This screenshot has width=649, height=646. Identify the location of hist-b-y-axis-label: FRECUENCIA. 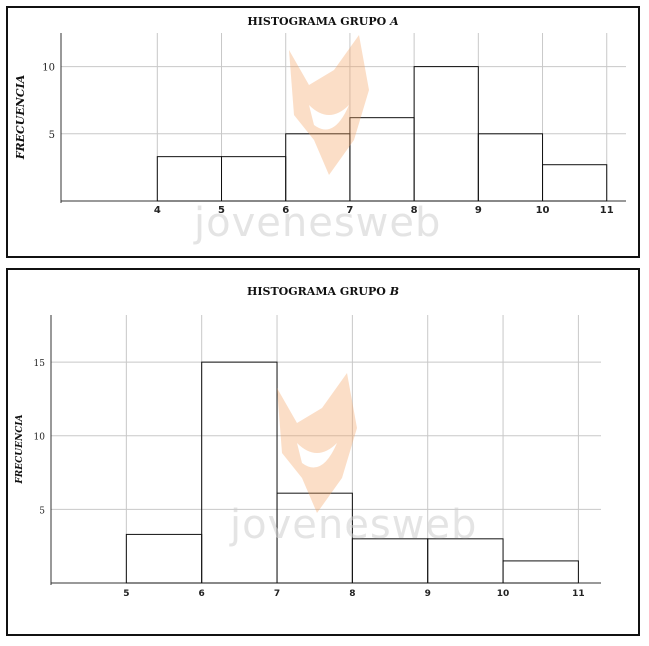
(20, 449).